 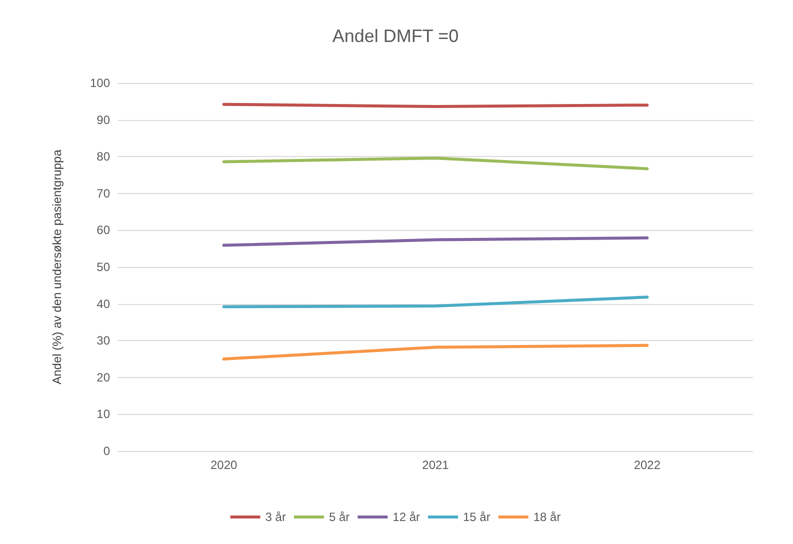 What do you see at coordinates (103, 377) in the screenshot?
I see `y-tick-label: 20` at bounding box center [103, 377].